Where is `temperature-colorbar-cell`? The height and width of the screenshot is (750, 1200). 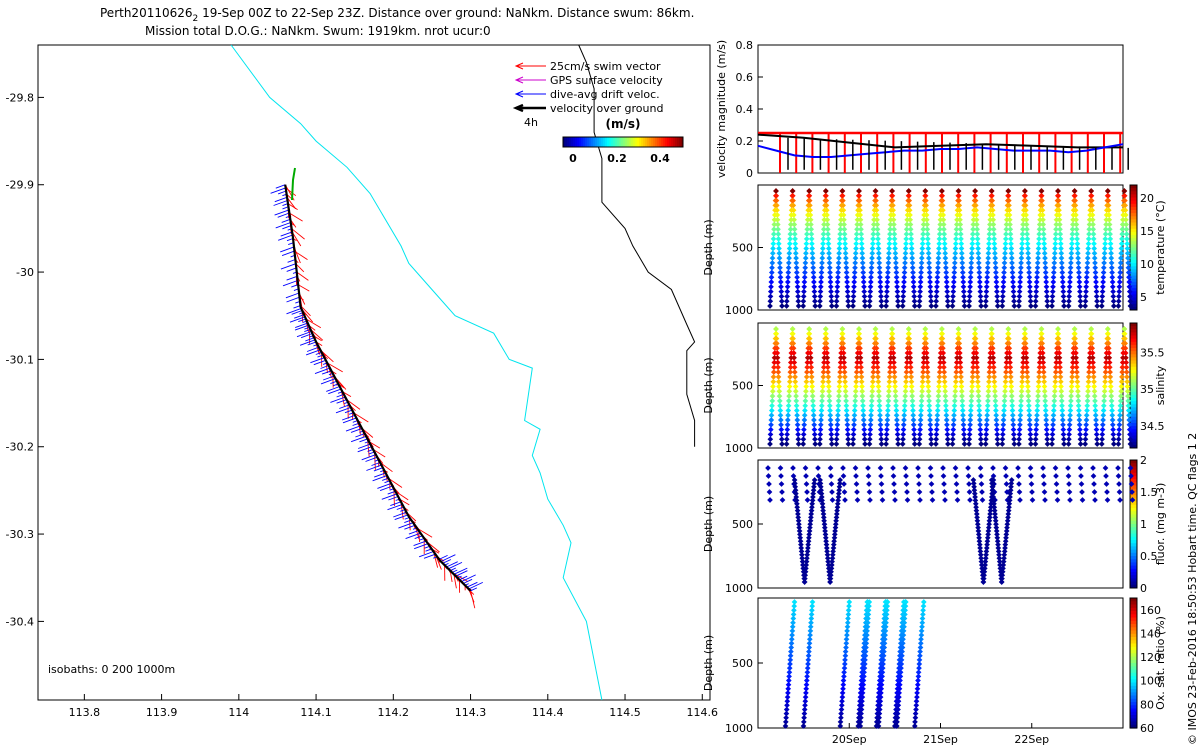
temperature-colorbar-cell is located at coordinates (1133, 240).